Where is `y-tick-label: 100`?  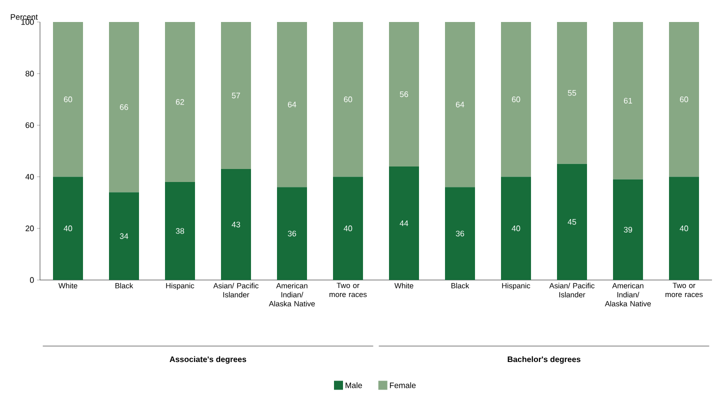
y-tick-label: 100 is located at coordinates (27, 22).